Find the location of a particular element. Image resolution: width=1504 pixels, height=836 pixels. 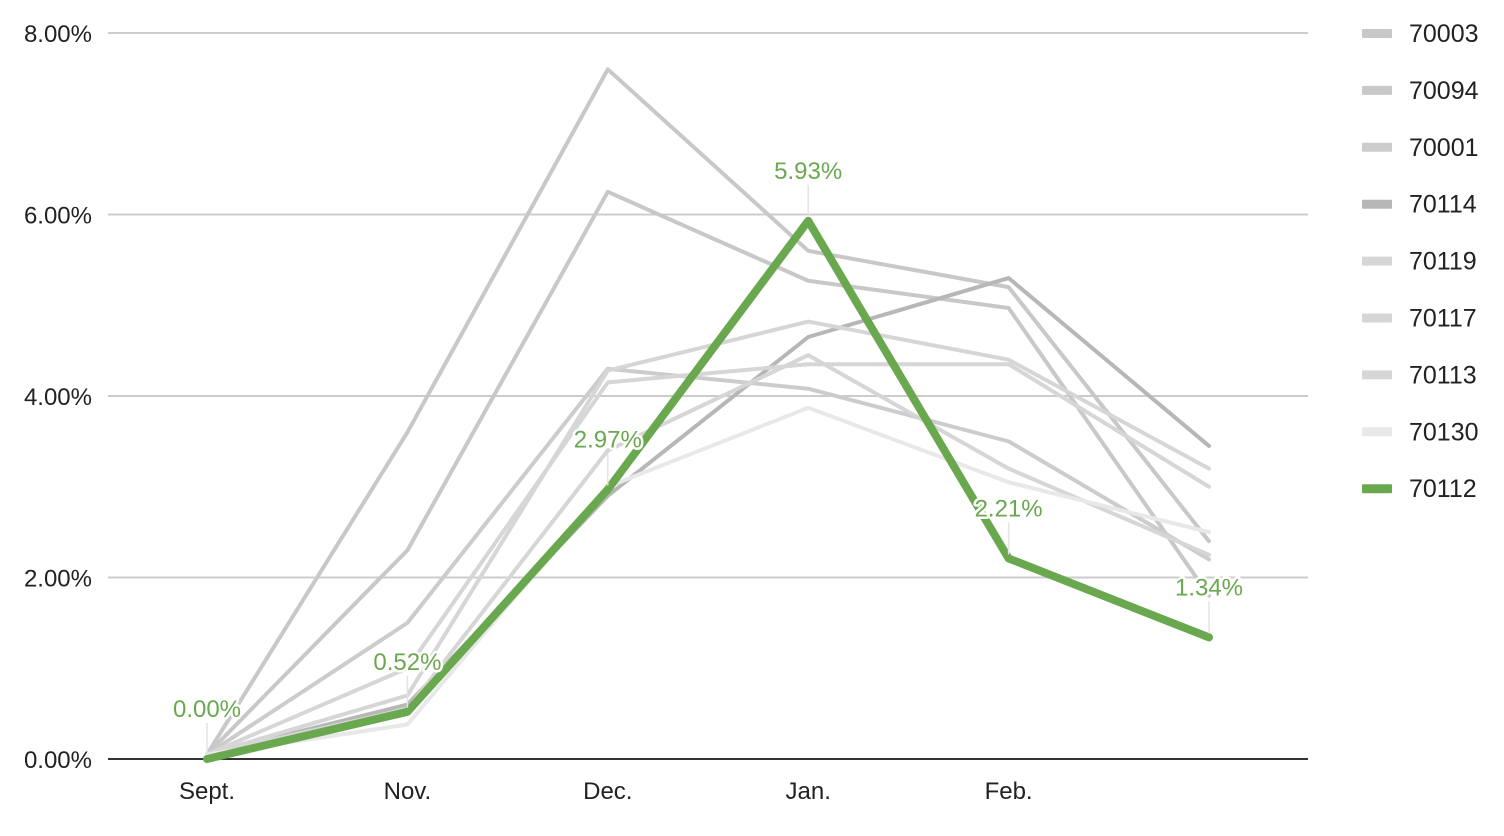

y-tick-label: 4.00% is located at coordinates (58, 397).